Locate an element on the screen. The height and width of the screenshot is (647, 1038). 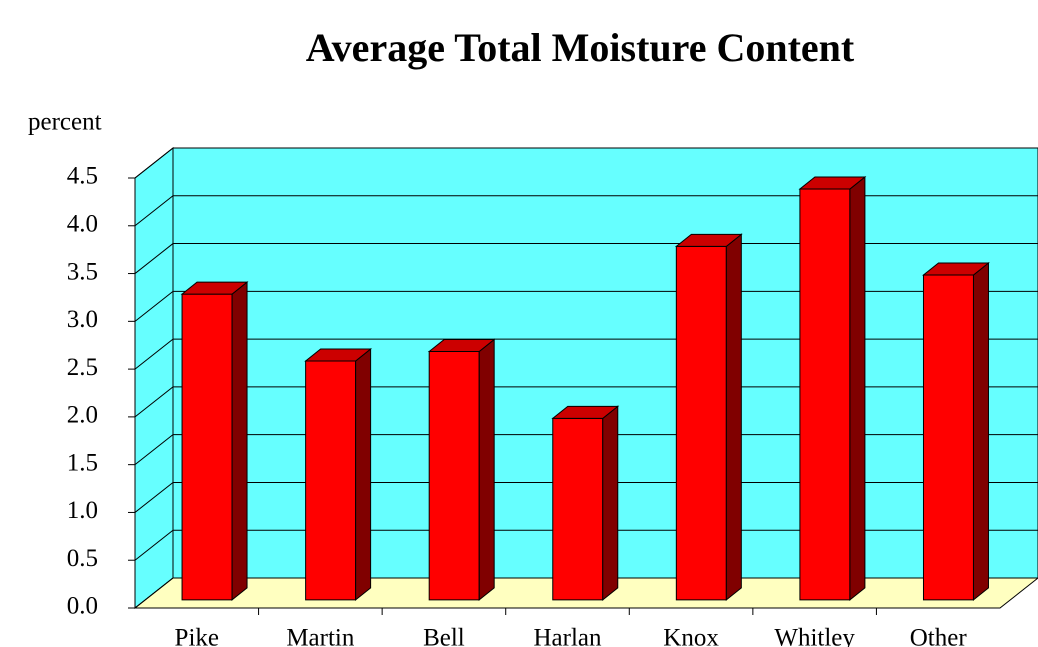
x-tick-label: Martin is located at coordinates (320, 636).